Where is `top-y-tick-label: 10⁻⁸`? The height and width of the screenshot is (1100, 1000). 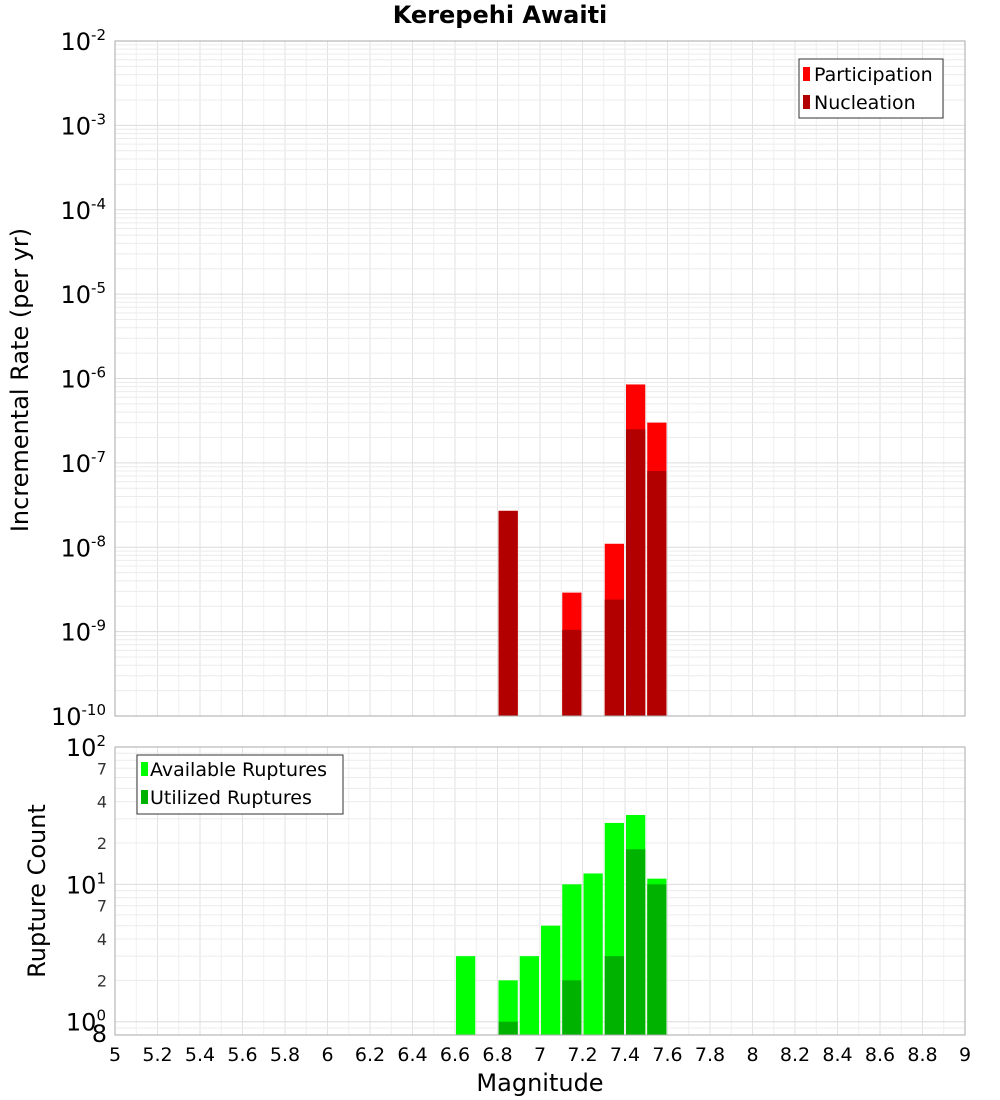 top-y-tick-label: 10⁻⁸ is located at coordinates (83, 547).